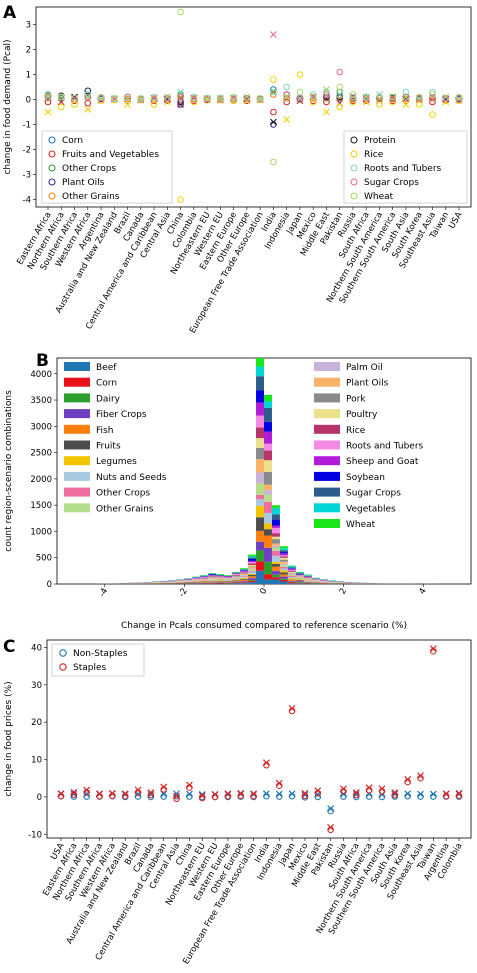  What do you see at coordinates (364, 368) in the screenshot?
I see `legend-label: Palm Oil` at bounding box center [364, 368].